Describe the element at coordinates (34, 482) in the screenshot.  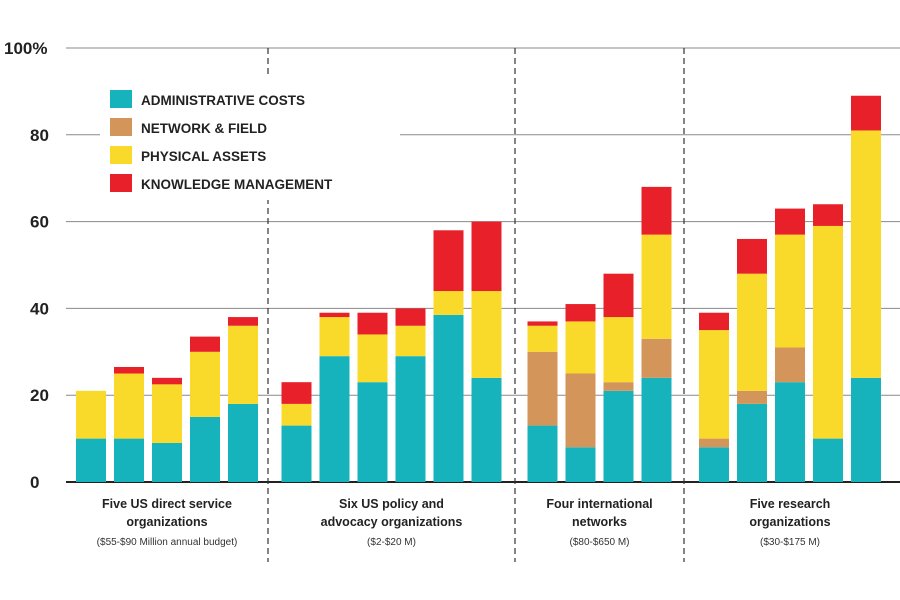
I see `y-tick-label: 0` at that location.